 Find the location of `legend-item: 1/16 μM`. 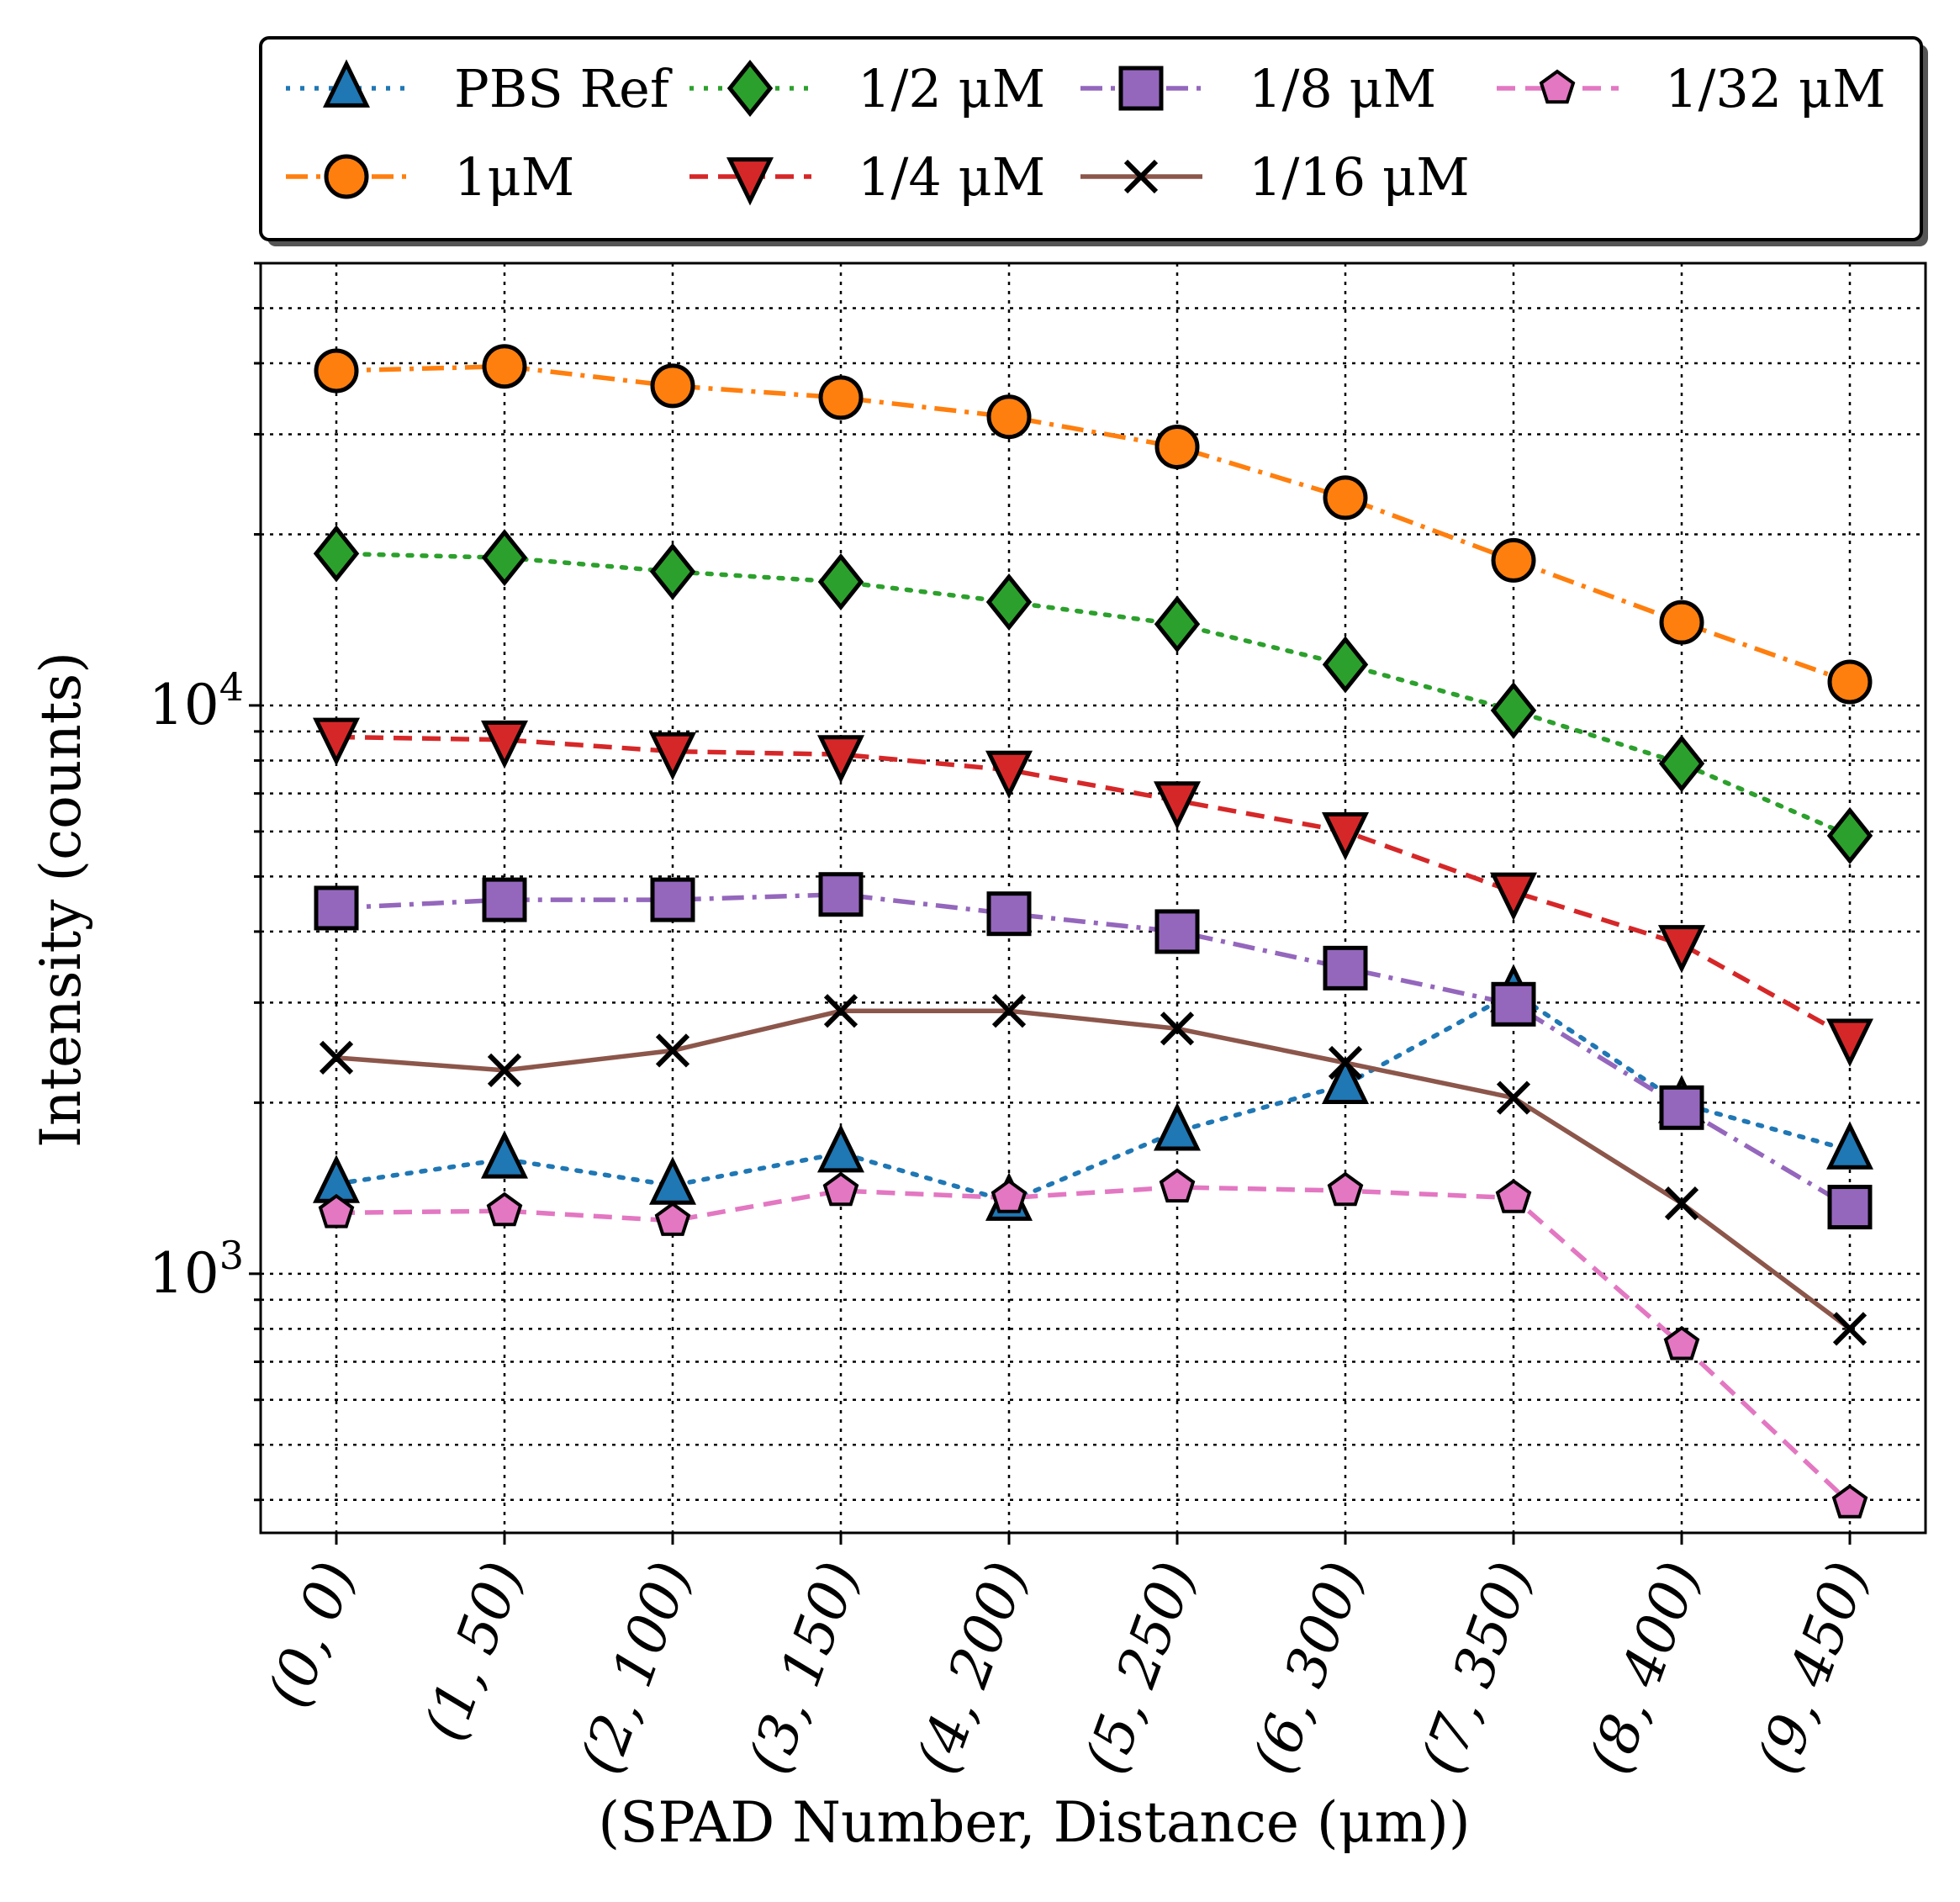

legend-item: 1/16 μM is located at coordinates (1275, 177).